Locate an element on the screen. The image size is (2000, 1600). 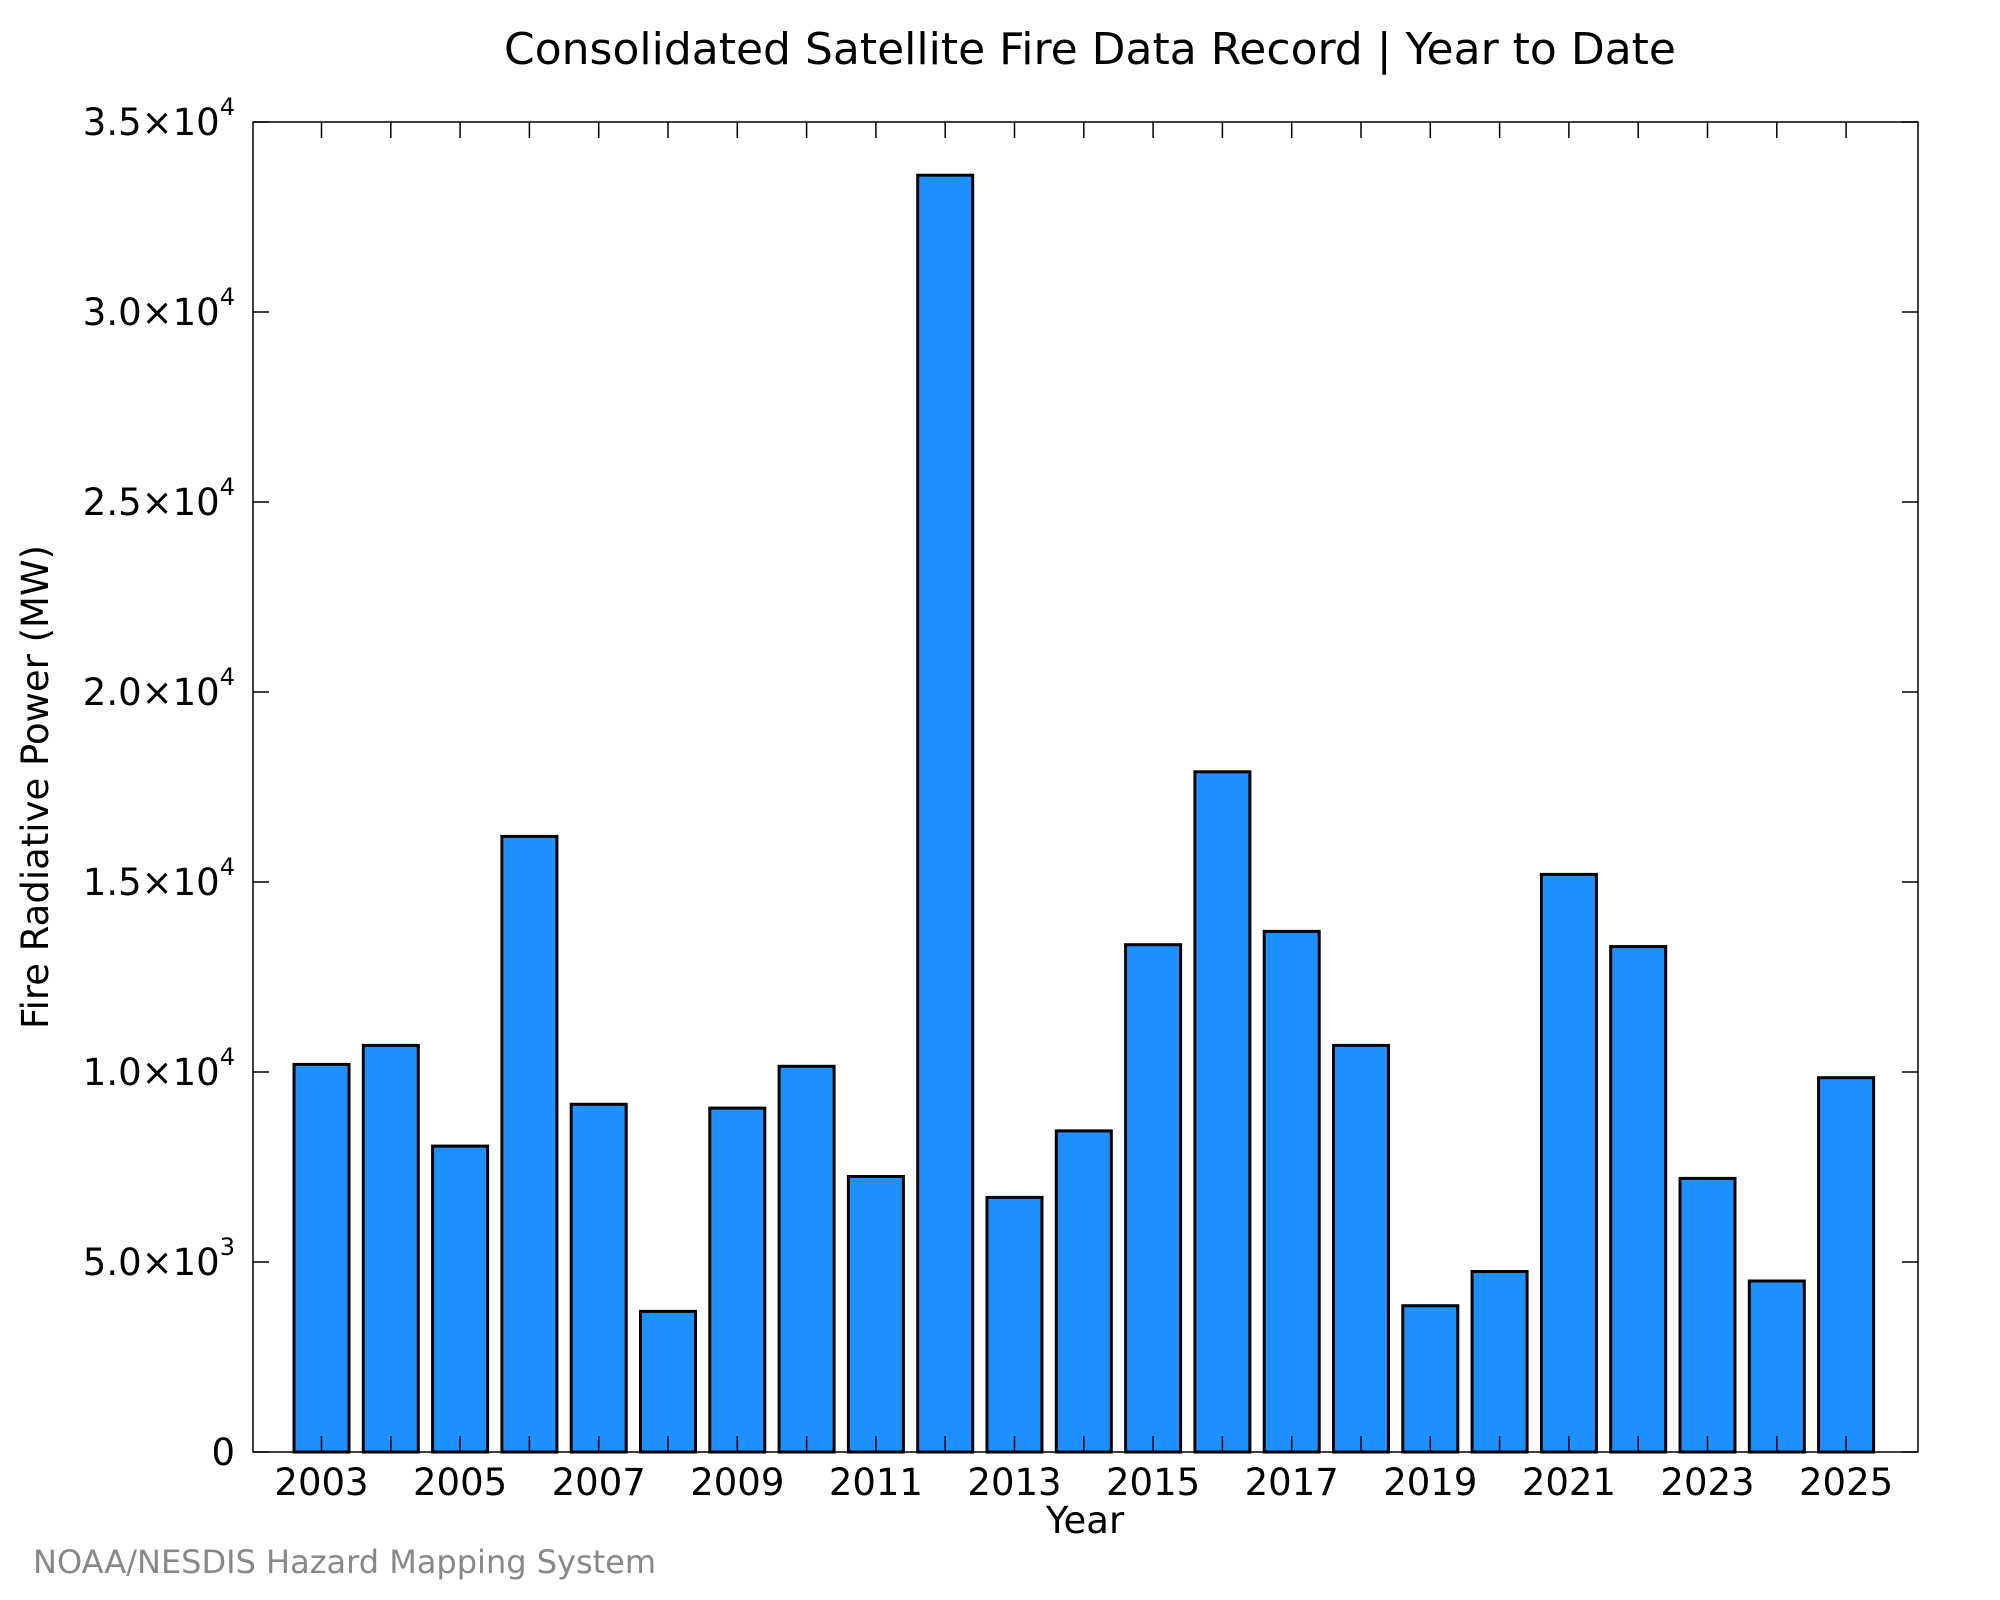
bar-2019 is located at coordinates (1430, 1379).